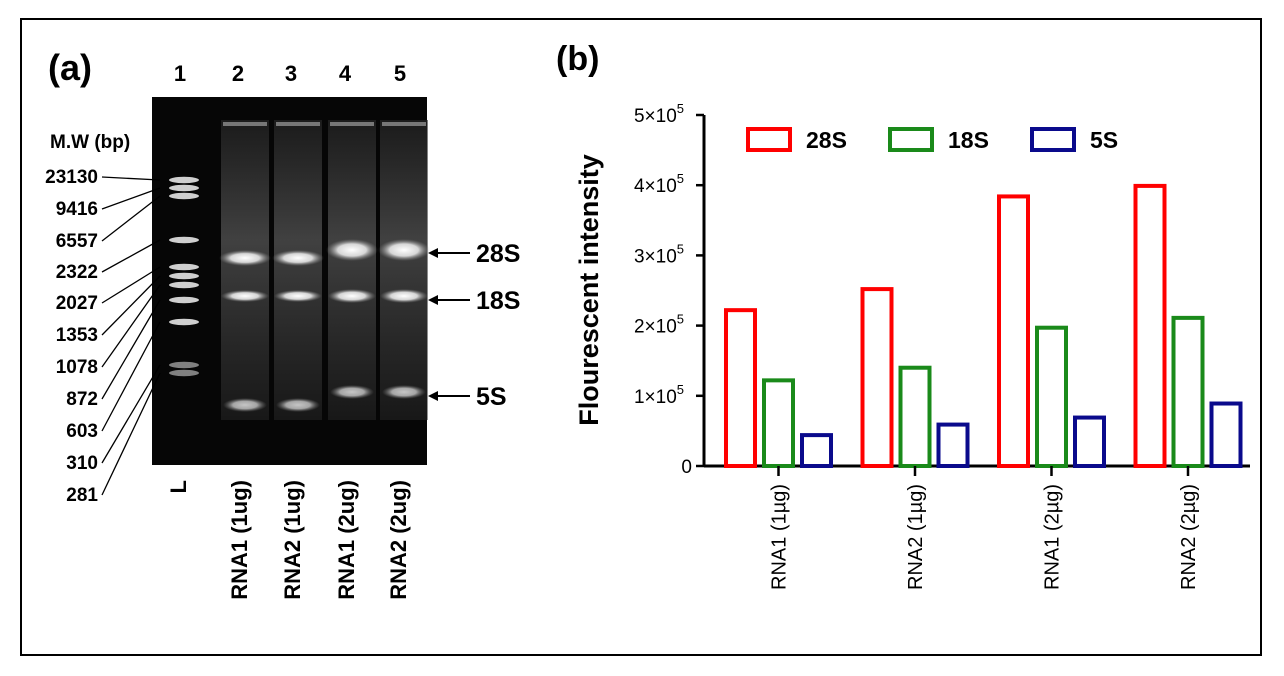  What do you see at coordinates (498, 254) in the screenshot?
I see `band-label-28s: 28S` at bounding box center [498, 254].